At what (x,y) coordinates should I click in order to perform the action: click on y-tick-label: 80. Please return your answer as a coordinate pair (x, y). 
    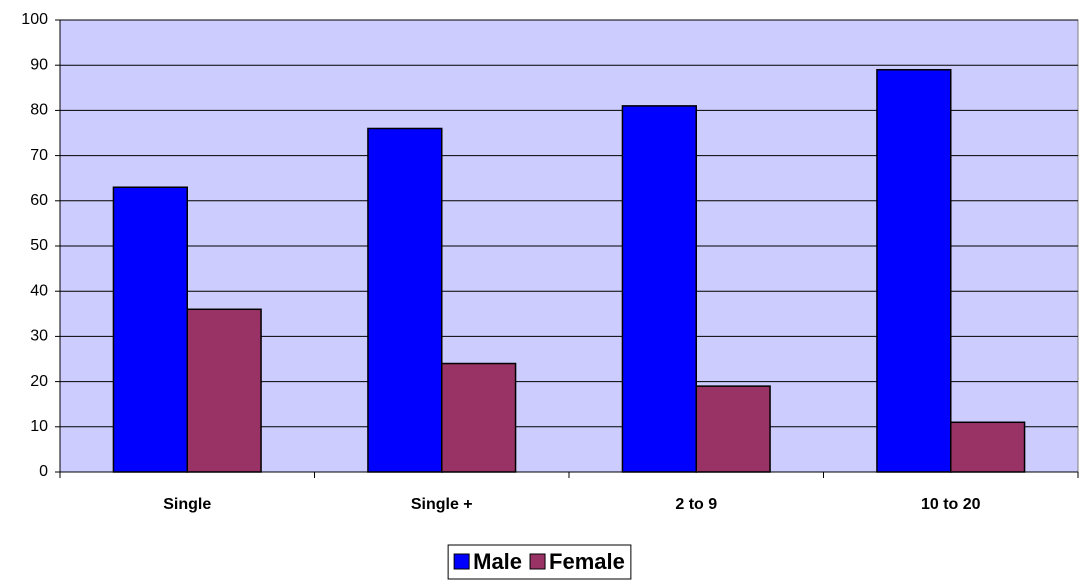
    Looking at the image, I should click on (39, 110).